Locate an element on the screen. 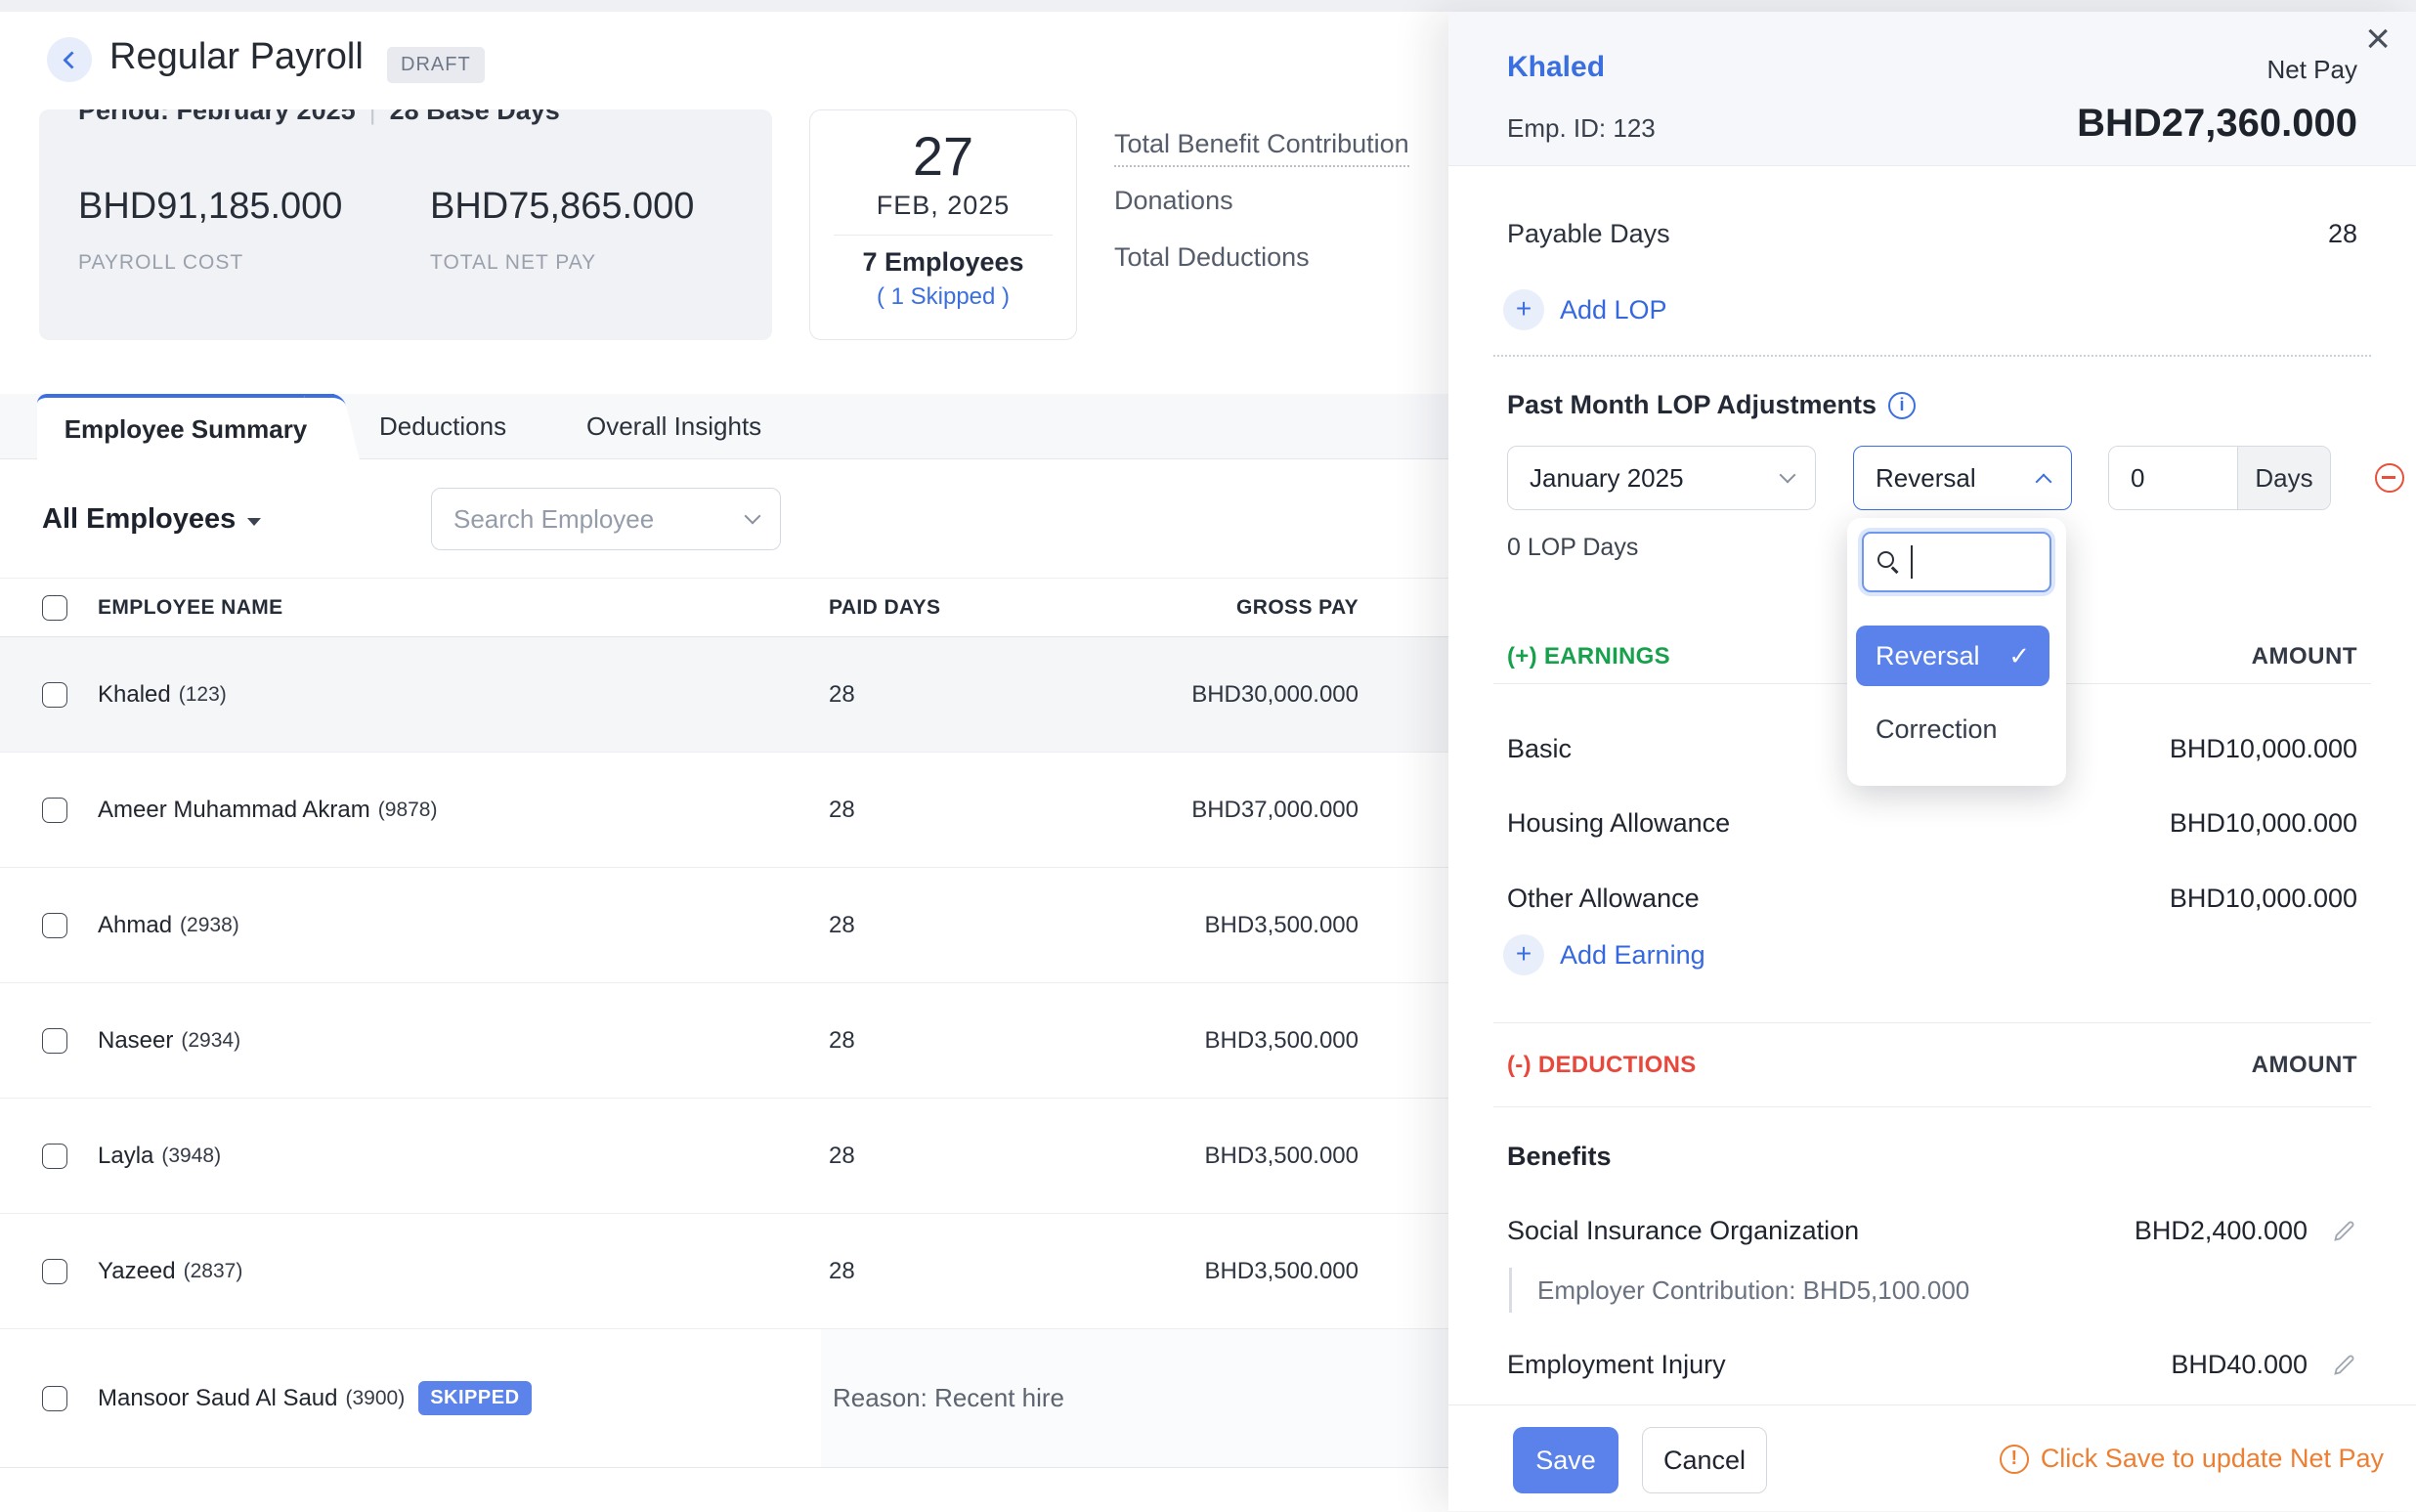 The image size is (2416, 1512). tab-overall-insights: Overall Insights is located at coordinates (674, 426).